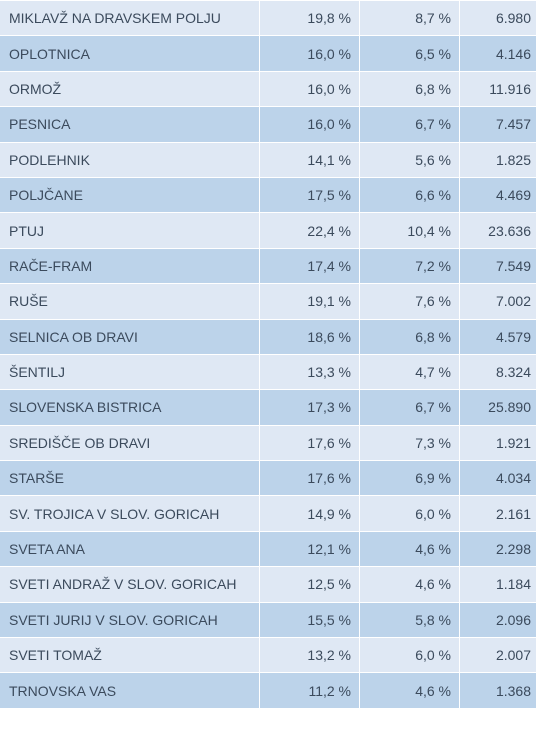 The width and height of the screenshot is (536, 733). I want to click on percentage-2: 6,6 %, so click(410, 195).